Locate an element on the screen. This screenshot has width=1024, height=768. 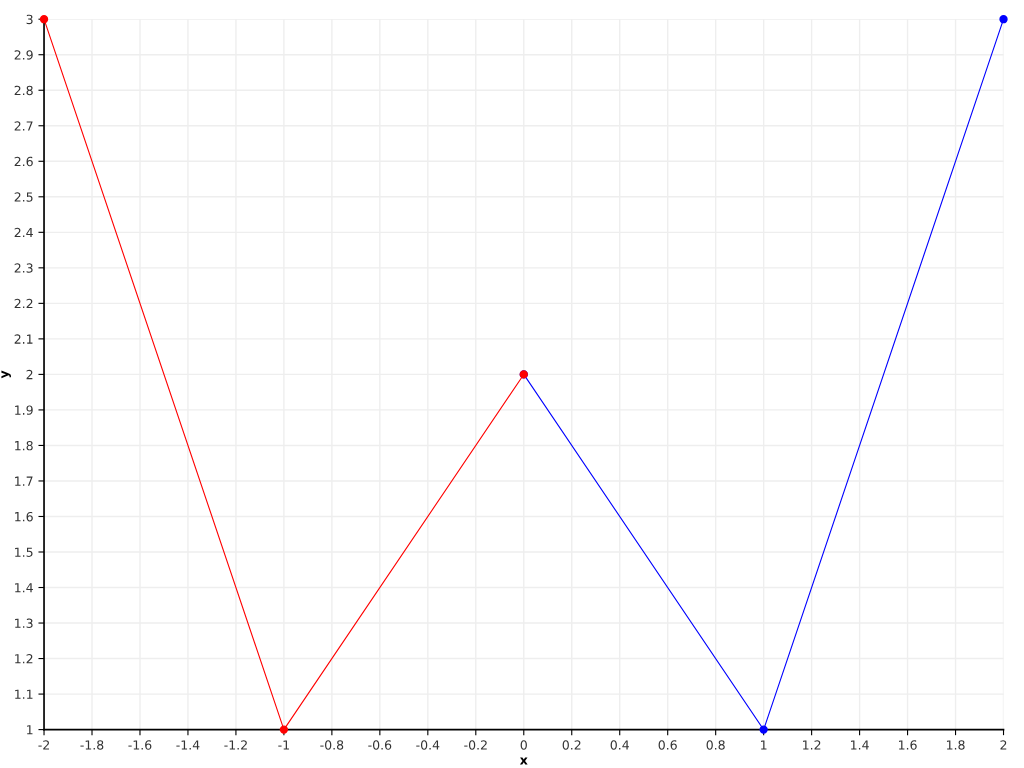
x-tick-label: 1.8 is located at coordinates (955, 745).